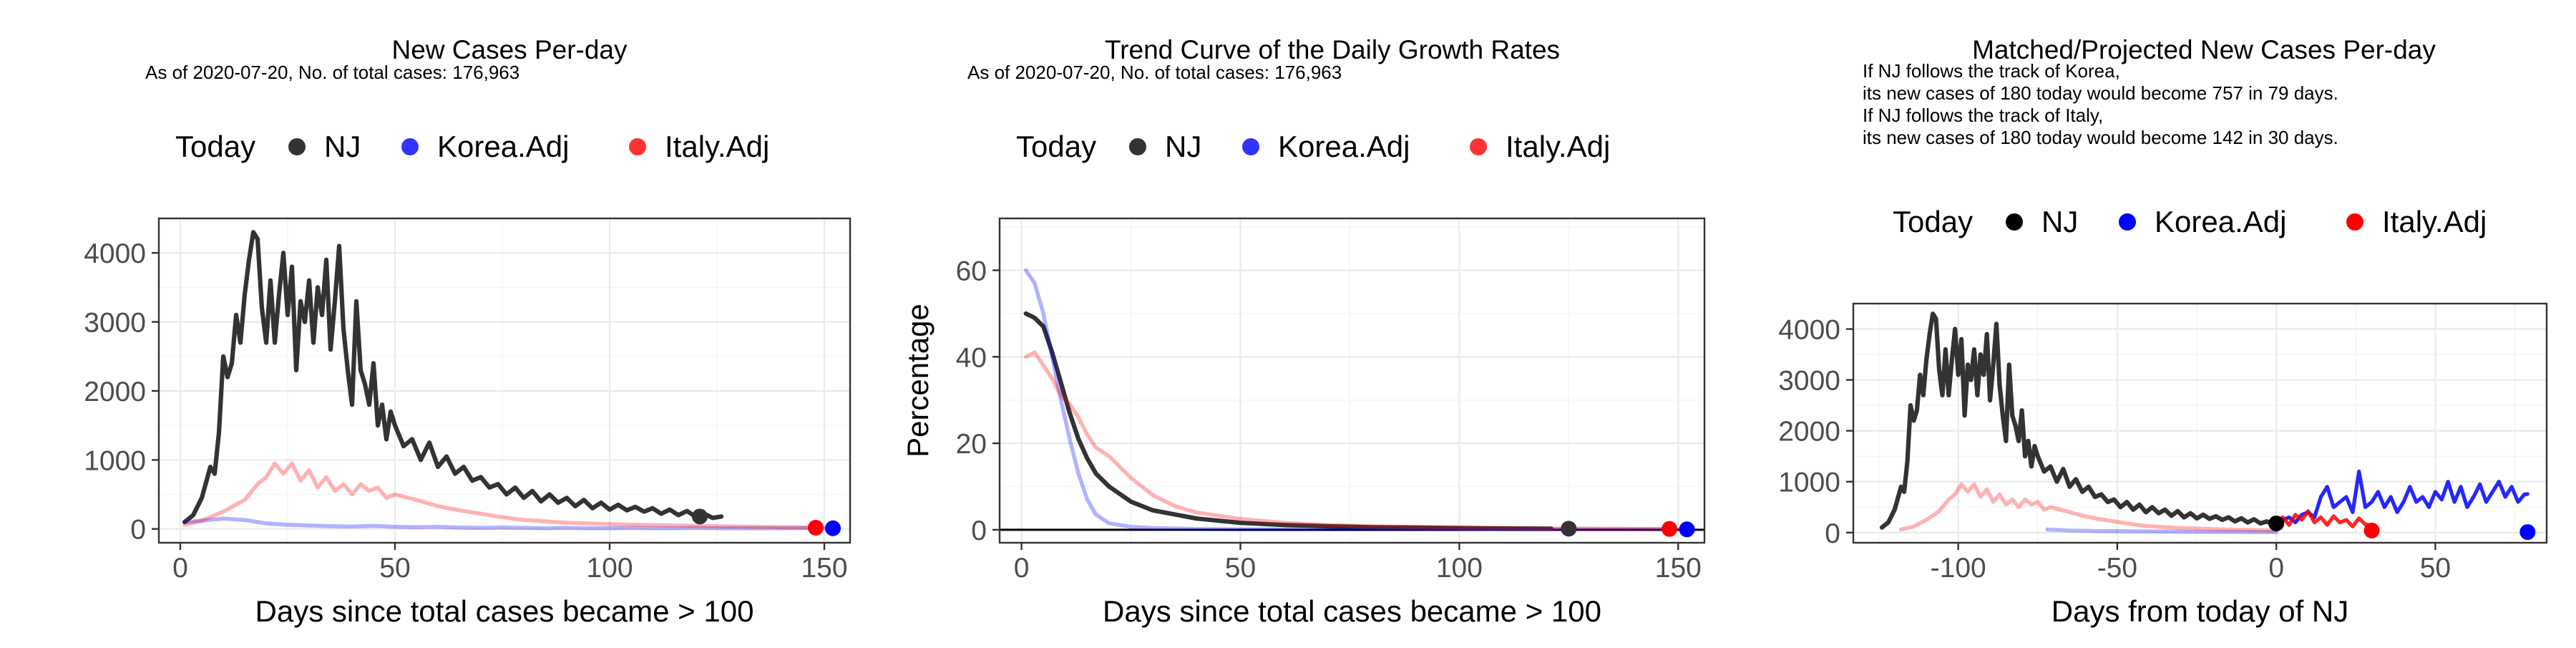 The image size is (2576, 648). Describe the element at coordinates (2199, 611) in the screenshot. I see `x-axis-title: Days from today of NJ` at that location.